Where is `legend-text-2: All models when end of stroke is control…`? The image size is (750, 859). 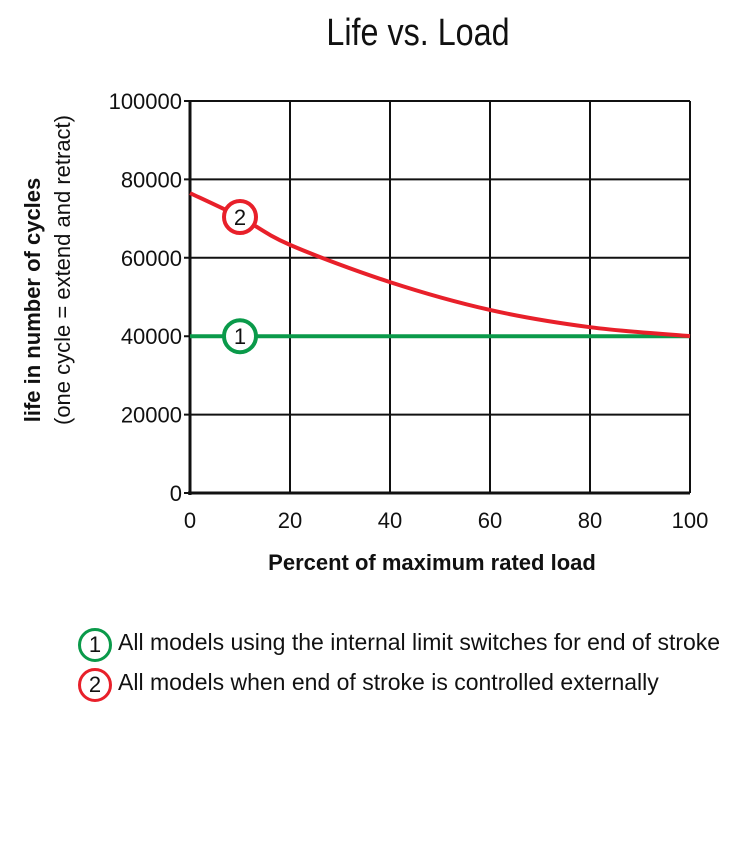 legend-text-2: All models when end of stroke is control… is located at coordinates (388, 682).